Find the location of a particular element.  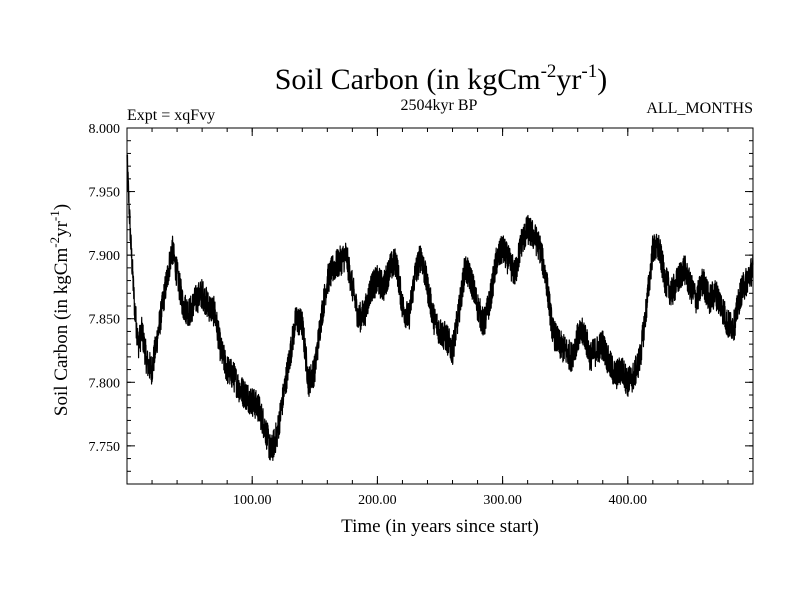

y-tick-label: 7.850 is located at coordinates (105, 320).